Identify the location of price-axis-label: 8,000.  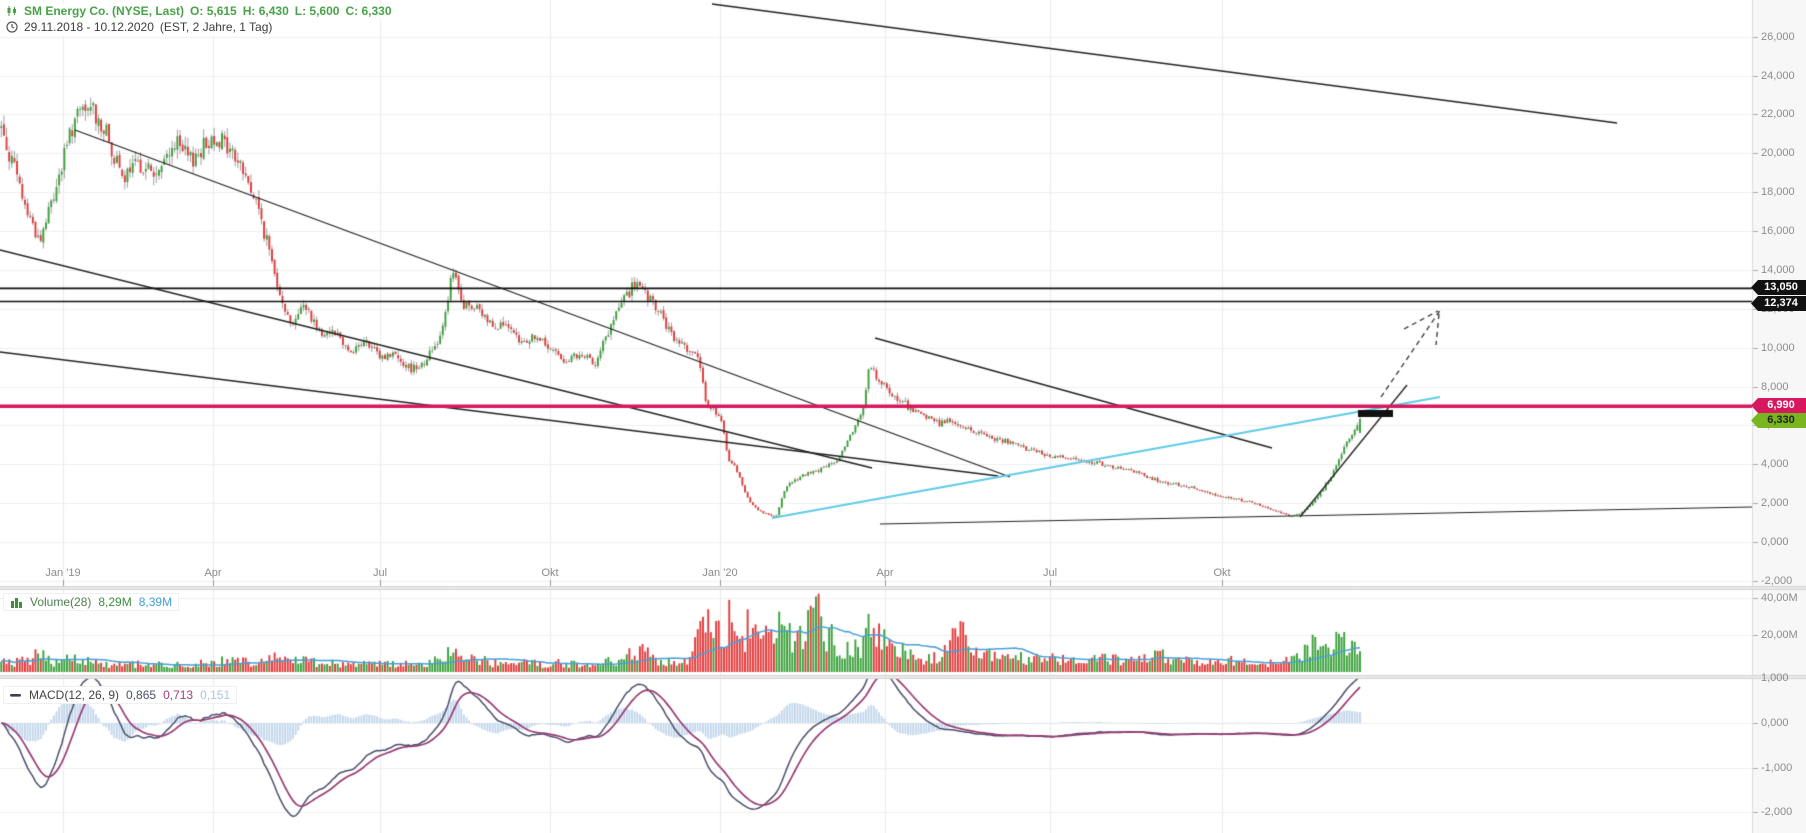
(1775, 386).